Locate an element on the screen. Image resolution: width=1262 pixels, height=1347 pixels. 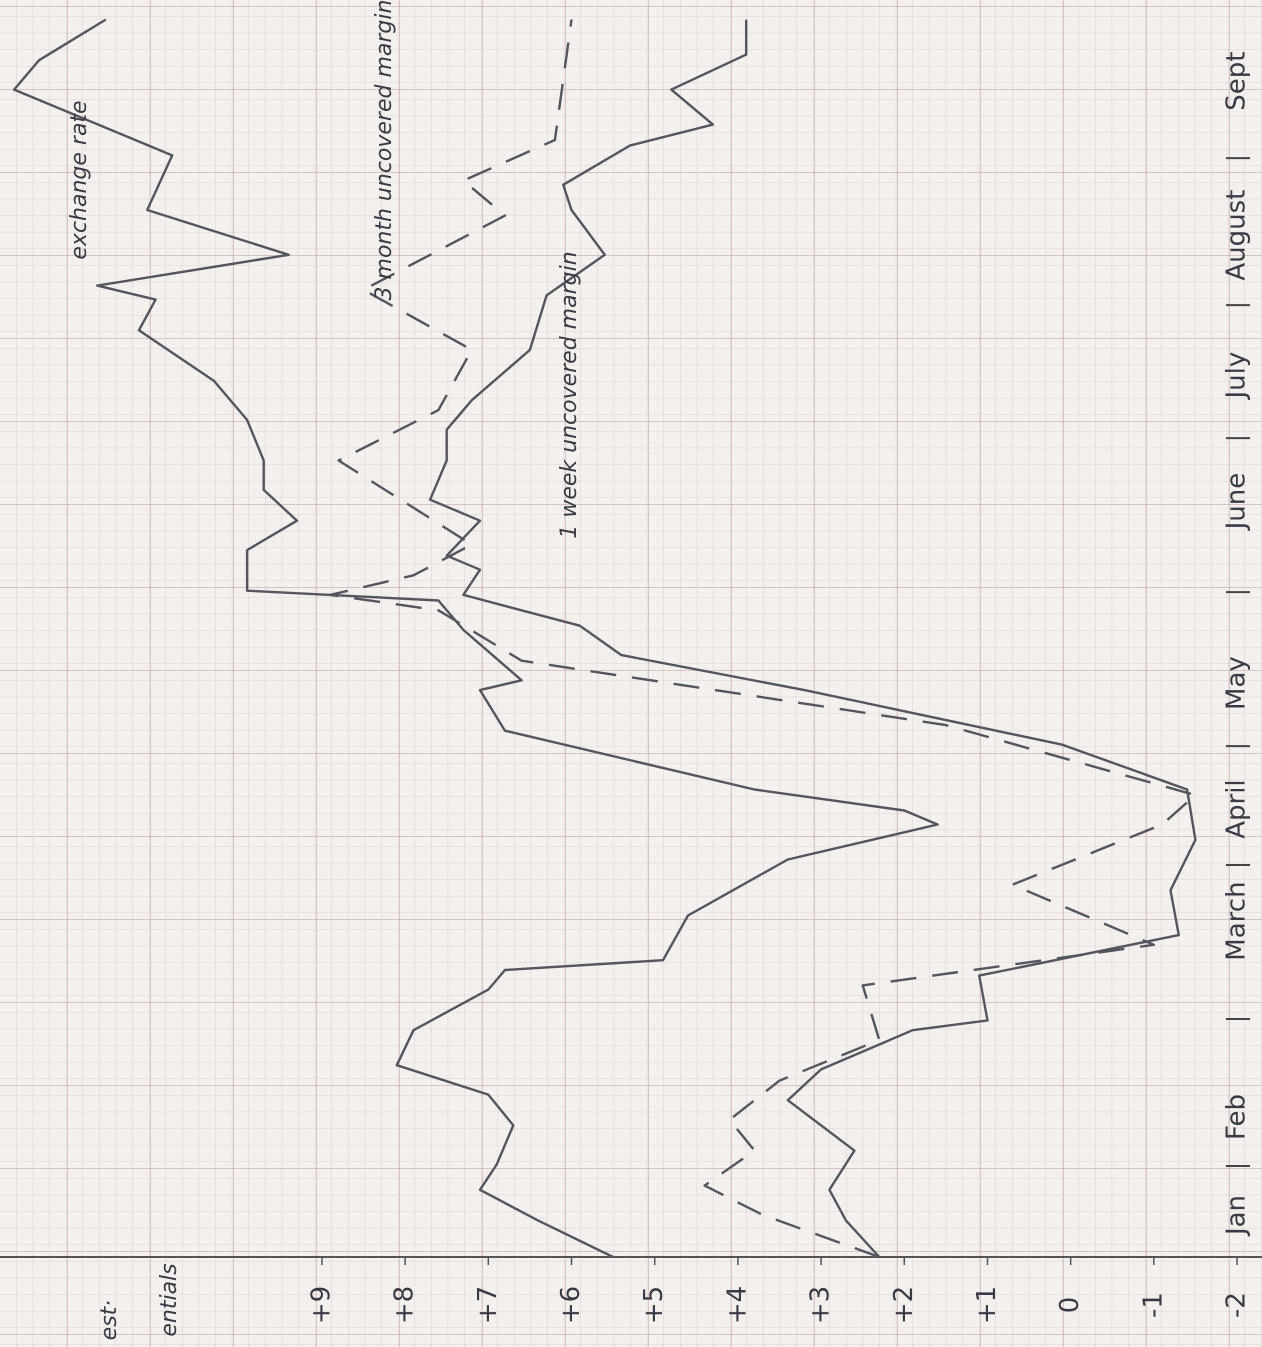
y-tick-label: +5 is located at coordinates (654, 1305).